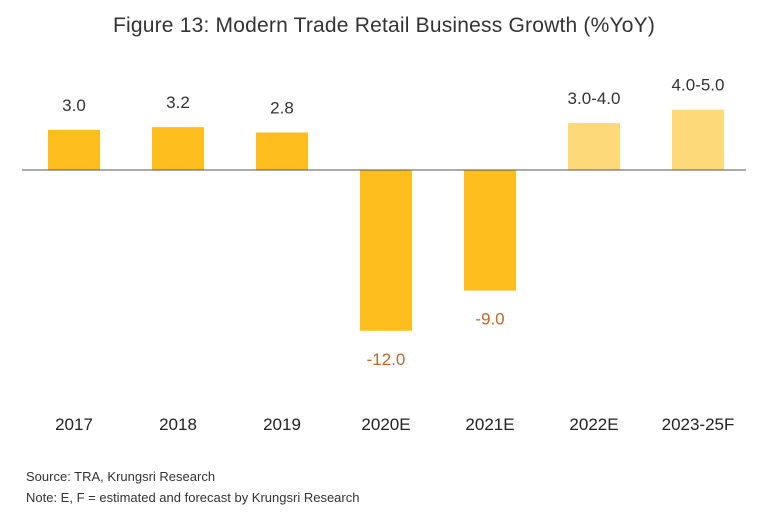 The image size is (768, 519). What do you see at coordinates (698, 139) in the screenshot?
I see `bar-2023-25f` at bounding box center [698, 139].